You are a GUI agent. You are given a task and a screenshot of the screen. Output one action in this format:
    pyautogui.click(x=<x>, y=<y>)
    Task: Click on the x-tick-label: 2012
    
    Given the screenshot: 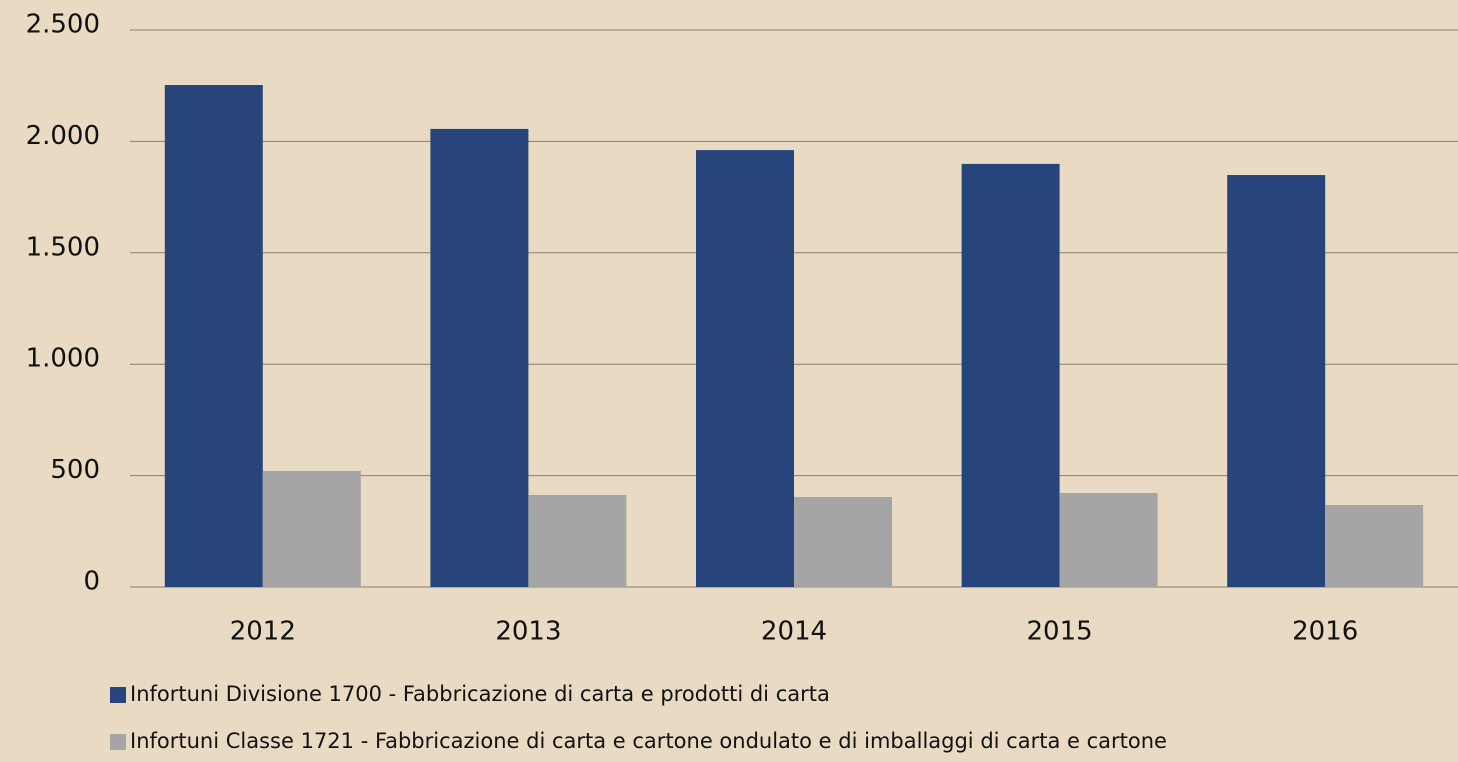 What is the action you would take?
    pyautogui.click(x=263, y=632)
    